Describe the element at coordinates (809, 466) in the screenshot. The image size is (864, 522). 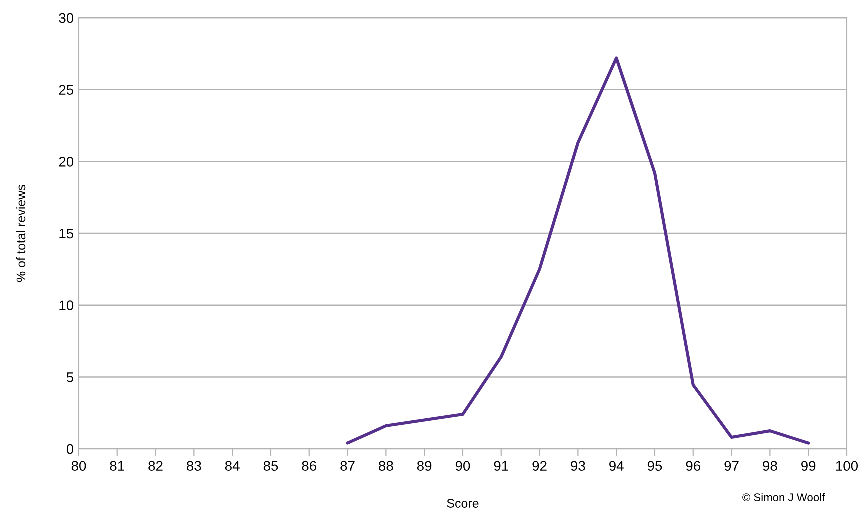
I see `x-tick-label: 99` at that location.